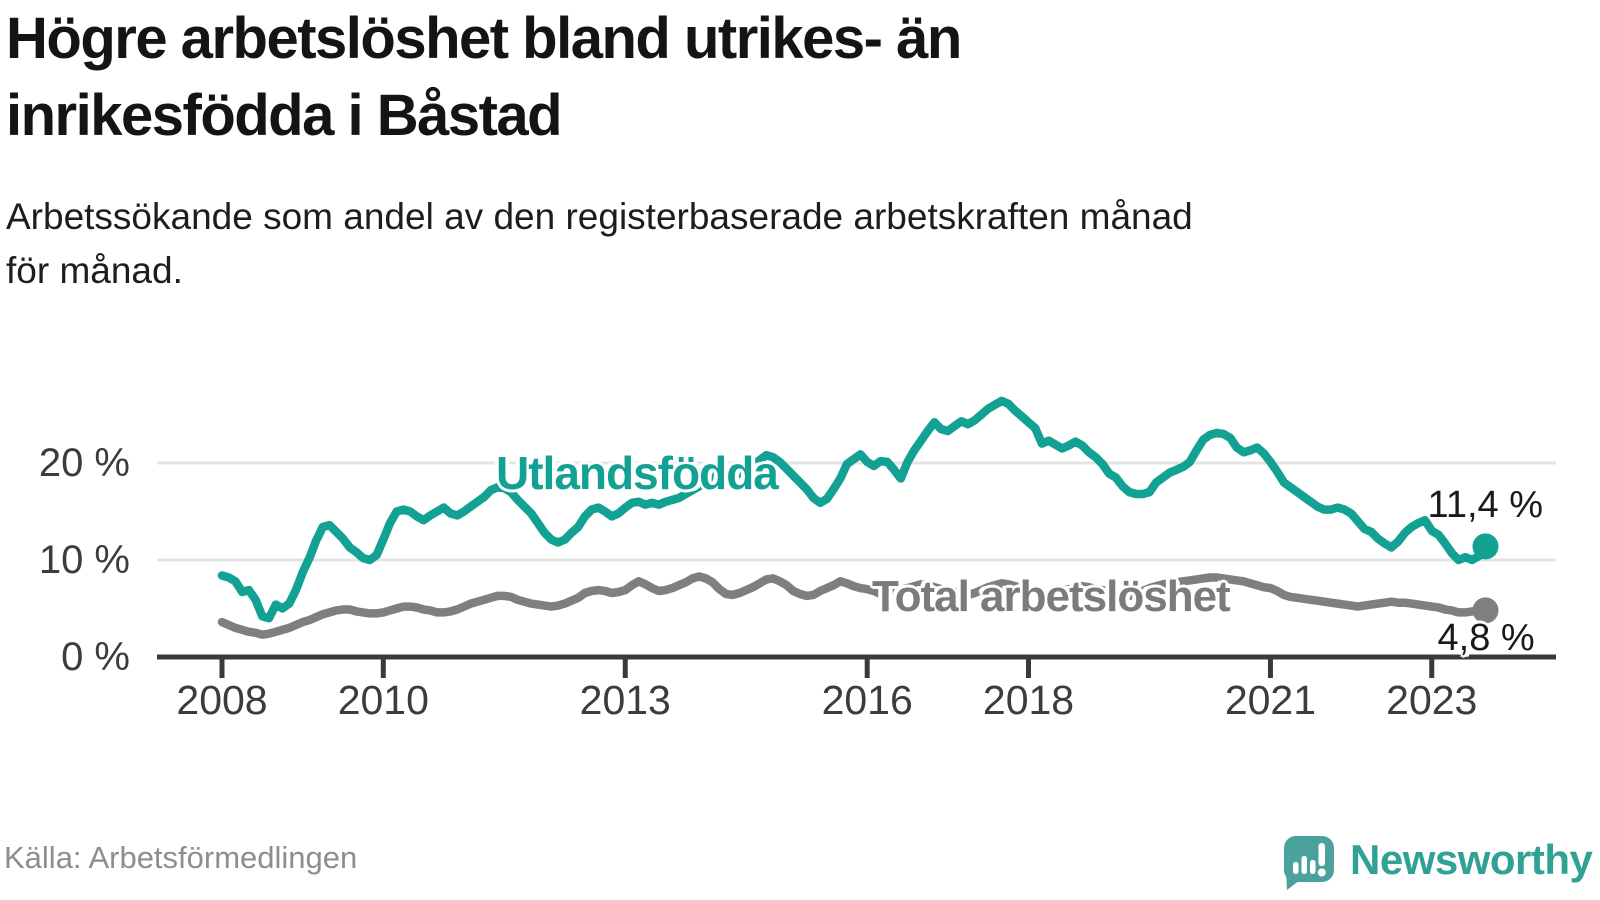 This screenshot has width=1600, height=900. Describe the element at coordinates (1309, 863) in the screenshot. I see `newsworthy-logo-icon` at that location.